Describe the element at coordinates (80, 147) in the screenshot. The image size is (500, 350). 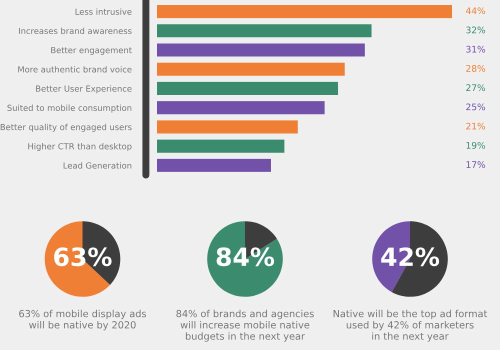
I see `y-tick-label: Higher CTR than desktop` at that location.